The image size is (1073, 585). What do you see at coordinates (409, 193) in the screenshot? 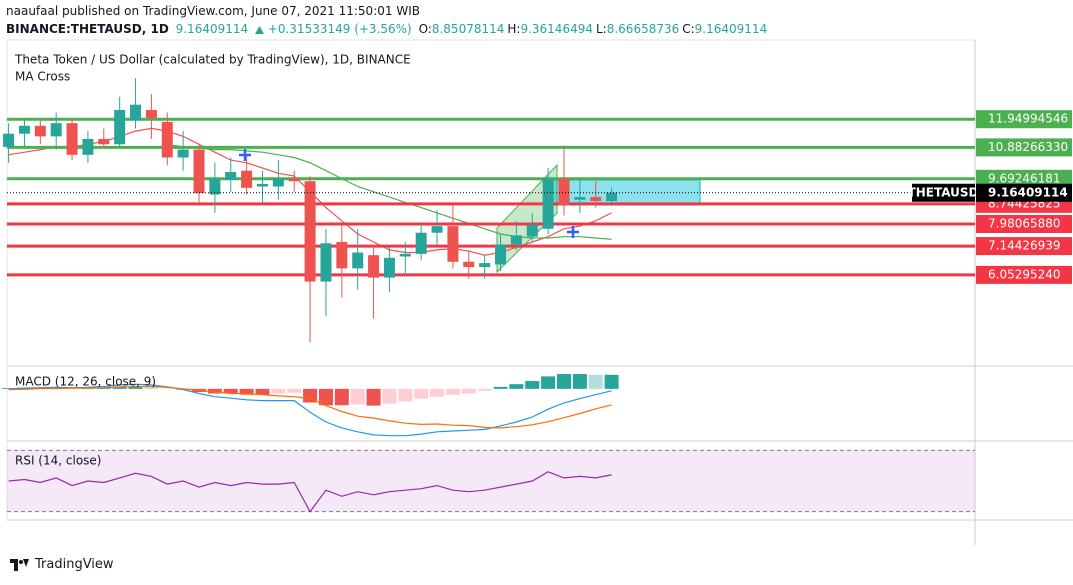
I see `overlay` at bounding box center [409, 193].